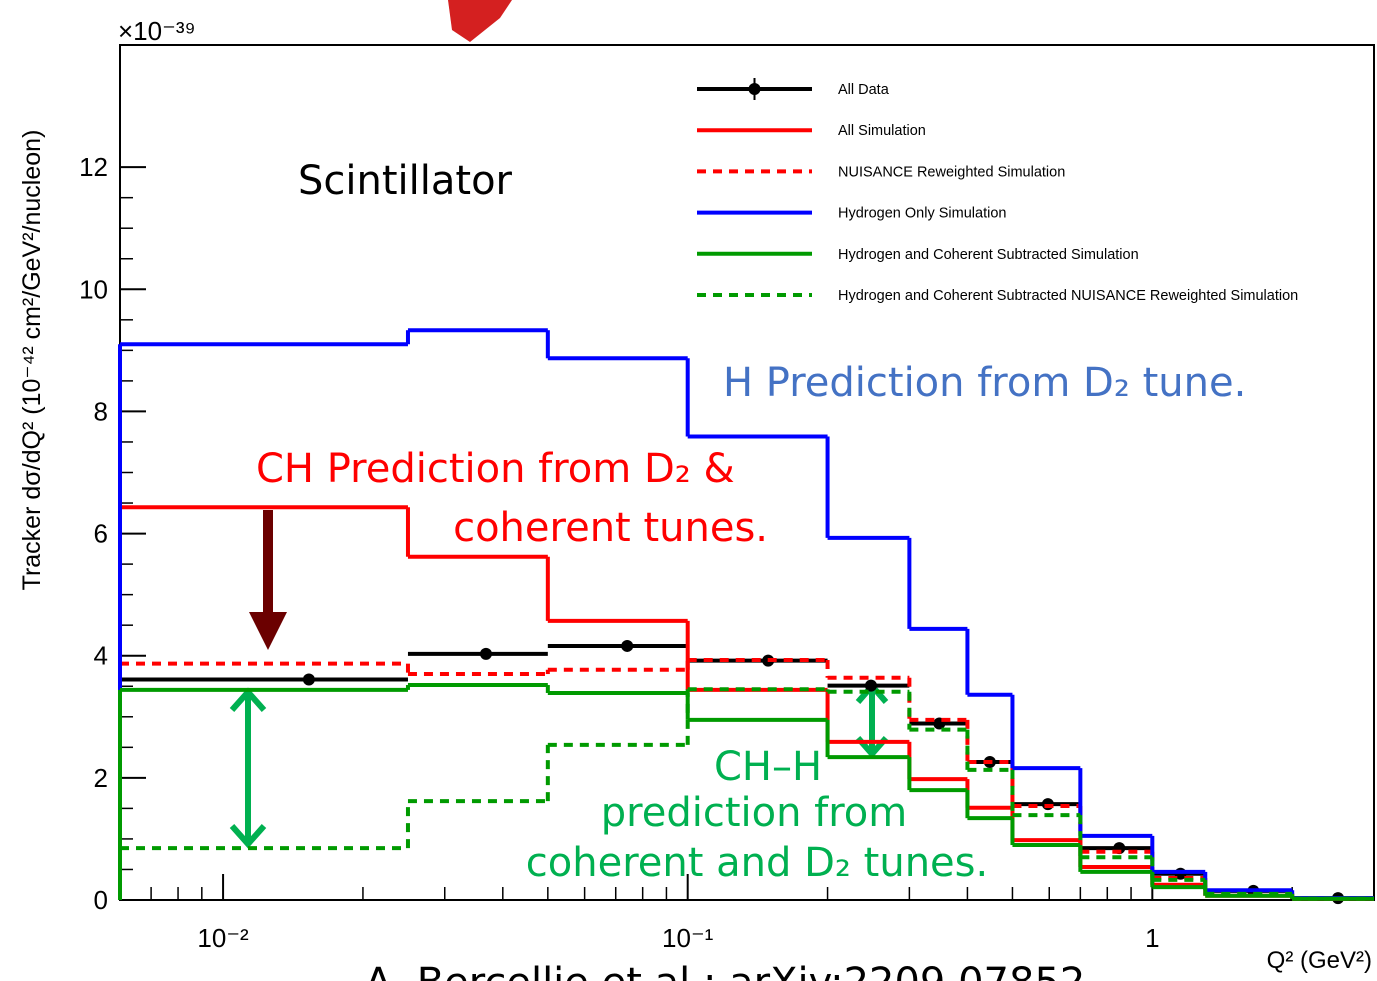 This screenshot has width=1377, height=981. I want to click on y-tick-label: 2, so click(101, 778).